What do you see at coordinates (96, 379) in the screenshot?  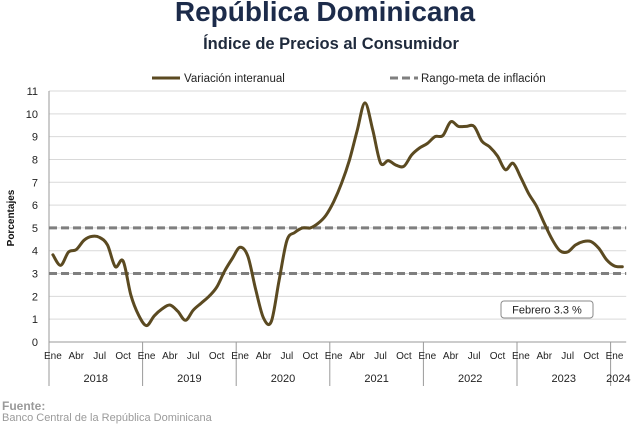 I see `year-label: 2018` at bounding box center [96, 379].